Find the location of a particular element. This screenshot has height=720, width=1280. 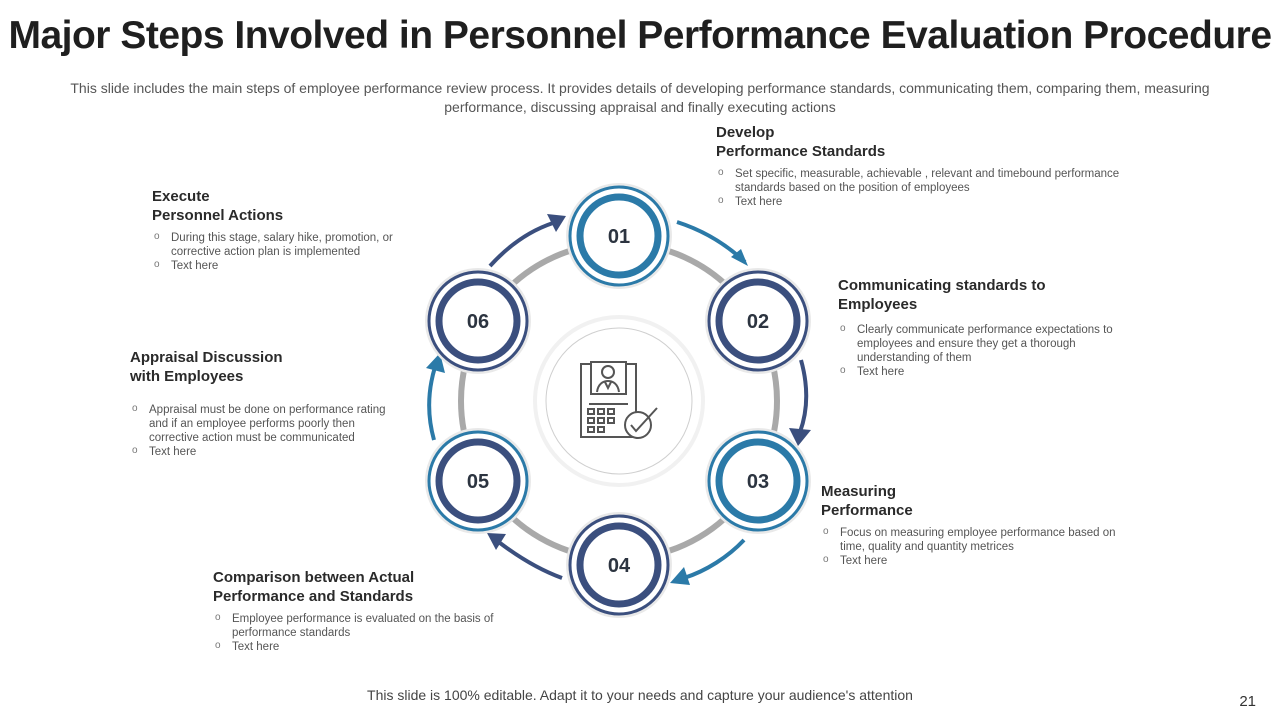

step-03-heading-line1: Measuring is located at coordinates (859, 491).